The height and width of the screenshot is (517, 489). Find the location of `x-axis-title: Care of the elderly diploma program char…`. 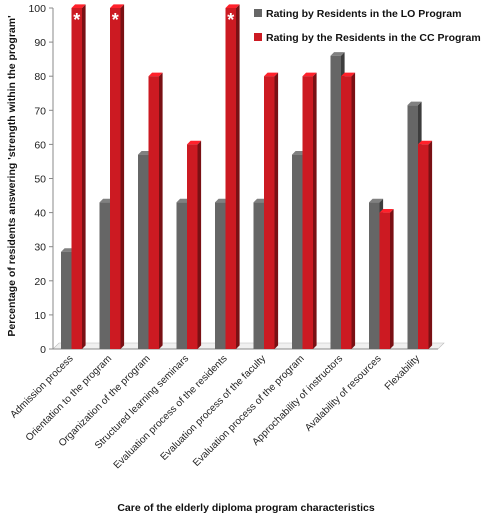

x-axis-title: Care of the elderly diploma program char… is located at coordinates (245, 508).